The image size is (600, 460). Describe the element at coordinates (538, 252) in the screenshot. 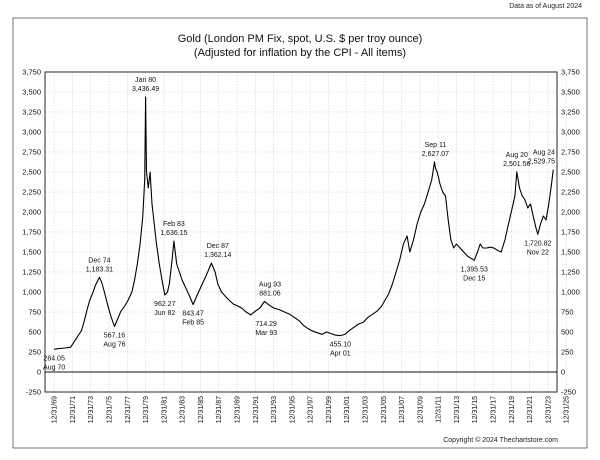

I see `annotation-date: Nov 22` at that location.